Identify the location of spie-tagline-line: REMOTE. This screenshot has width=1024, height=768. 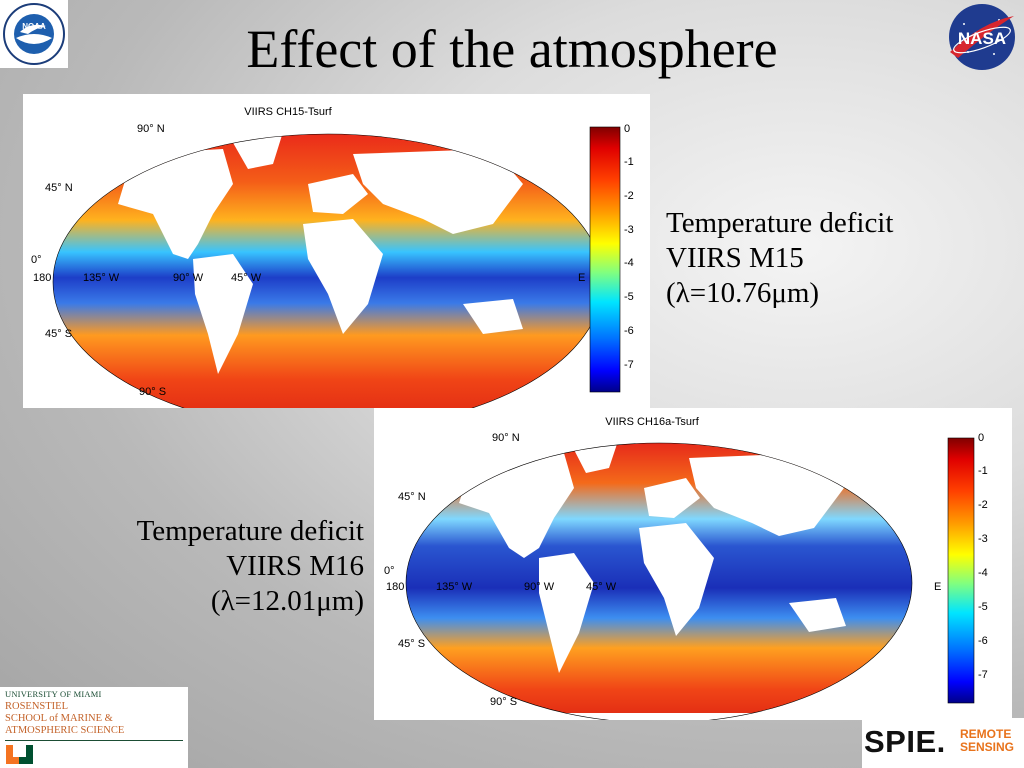
(986, 734).